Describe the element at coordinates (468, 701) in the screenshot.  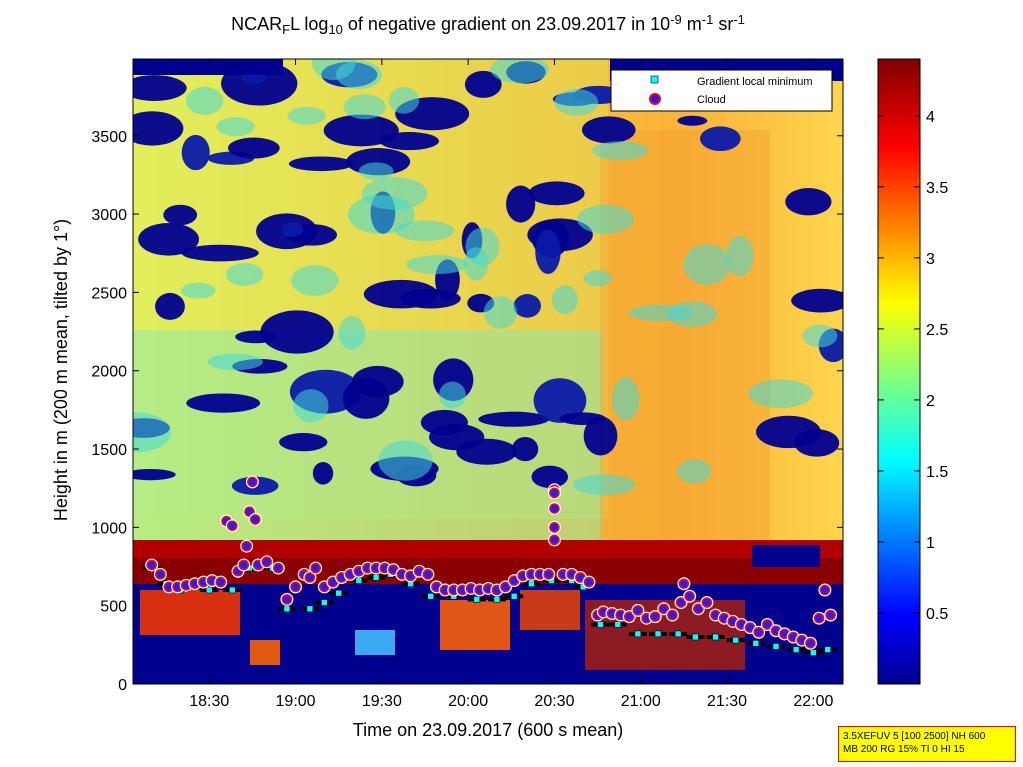
I see `x-tick-label: 20:00` at that location.